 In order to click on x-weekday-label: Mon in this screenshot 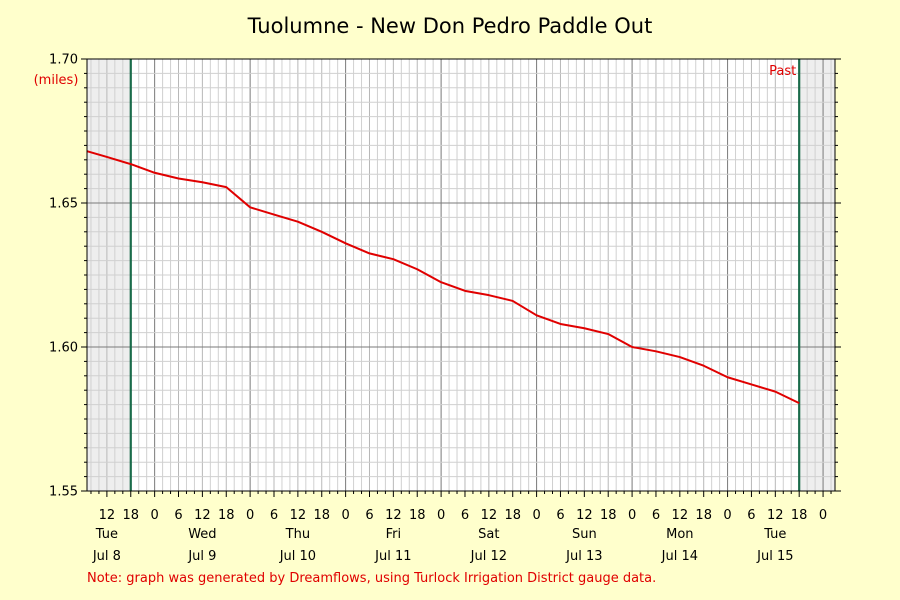, I will do `click(679, 534)`.